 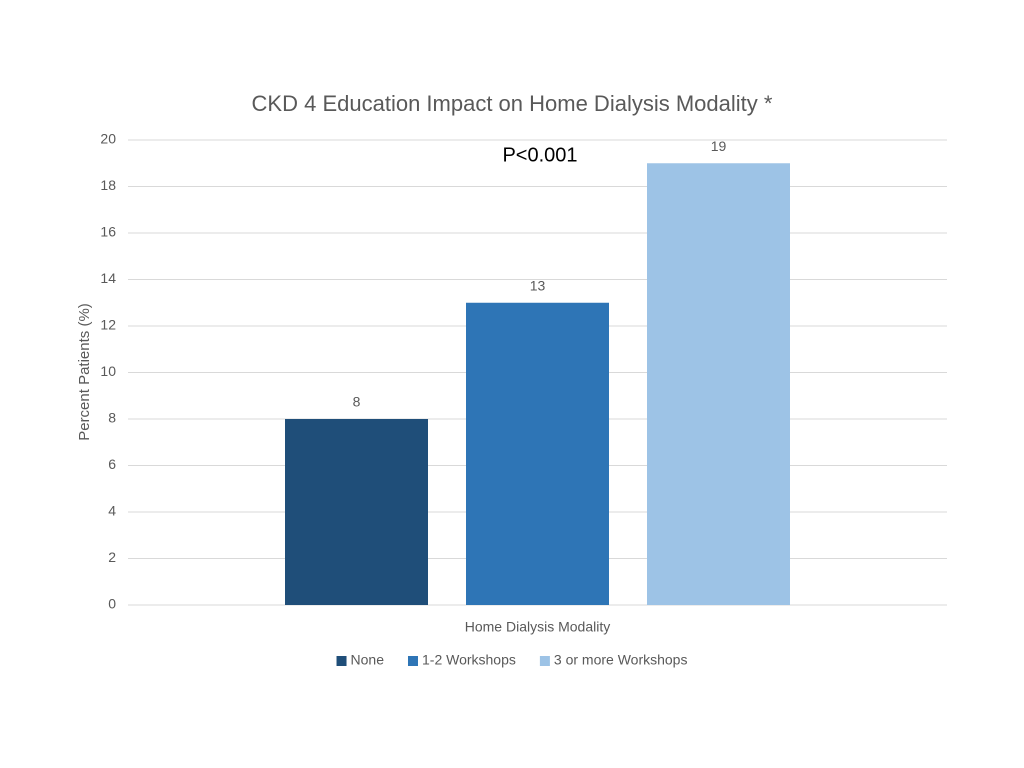 I want to click on legend-label: 1-2 Workshops, so click(x=469, y=660).